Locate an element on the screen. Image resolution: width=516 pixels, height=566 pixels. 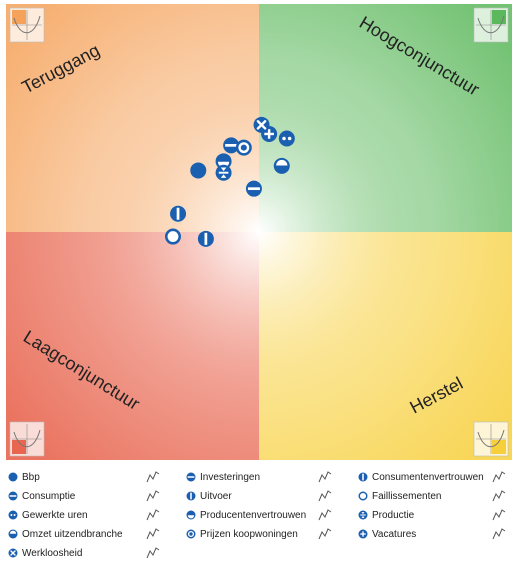
legend-label: Uitvoer is located at coordinates (216, 496).